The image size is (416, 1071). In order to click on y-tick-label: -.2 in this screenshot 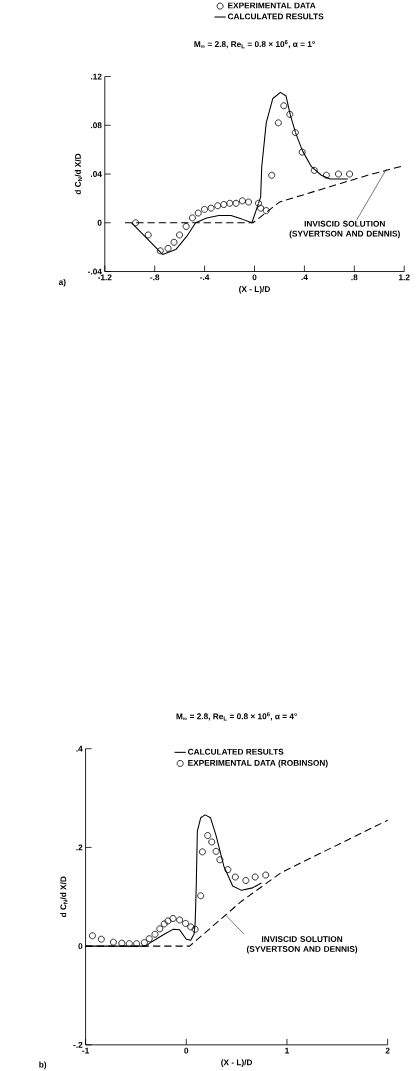, I will do `click(78, 1044)`.